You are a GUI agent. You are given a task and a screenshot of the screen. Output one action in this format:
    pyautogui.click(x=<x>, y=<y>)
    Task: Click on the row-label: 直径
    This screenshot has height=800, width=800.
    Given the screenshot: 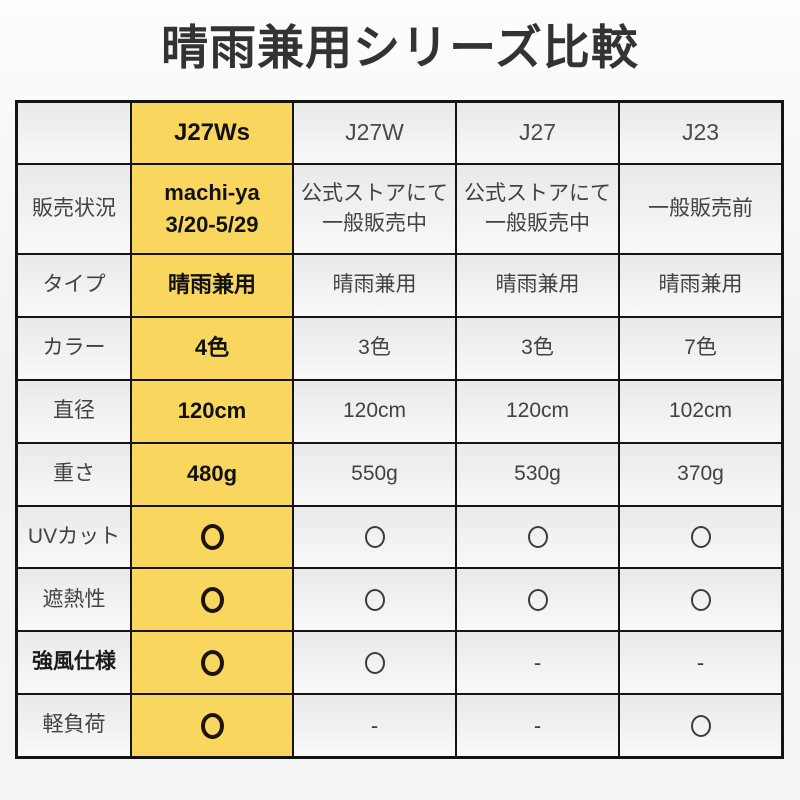 What is the action you would take?
    pyautogui.click(x=74, y=411)
    